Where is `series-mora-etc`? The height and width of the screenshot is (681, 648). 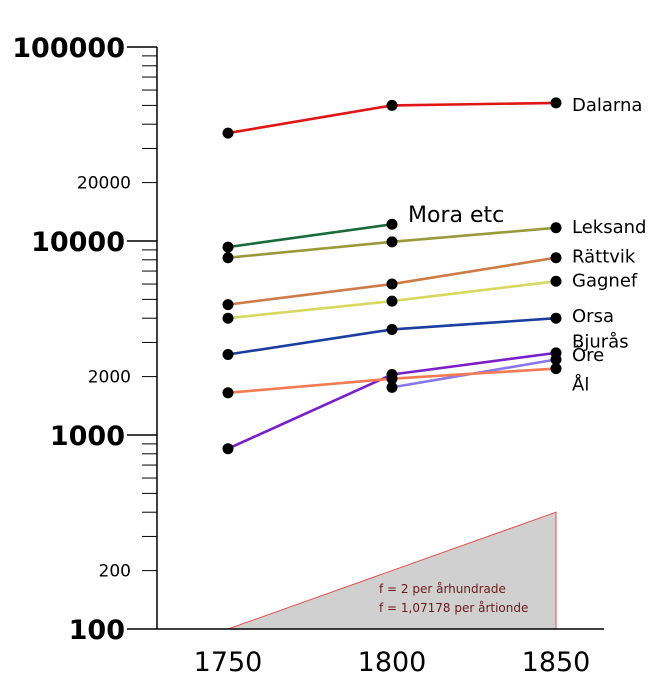
series-mora-etc is located at coordinates (310, 235).